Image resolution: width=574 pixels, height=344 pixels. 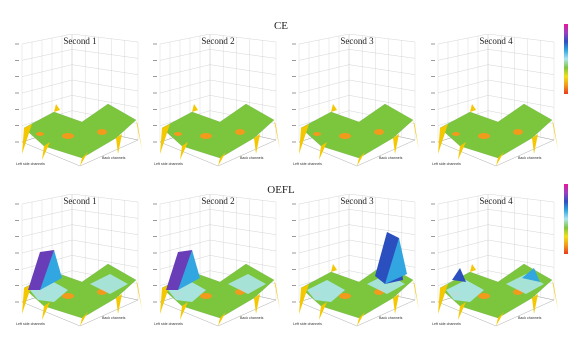 What do you see at coordinates (357, 201) in the screenshot?
I see `panel-title: Second 3` at bounding box center [357, 201].